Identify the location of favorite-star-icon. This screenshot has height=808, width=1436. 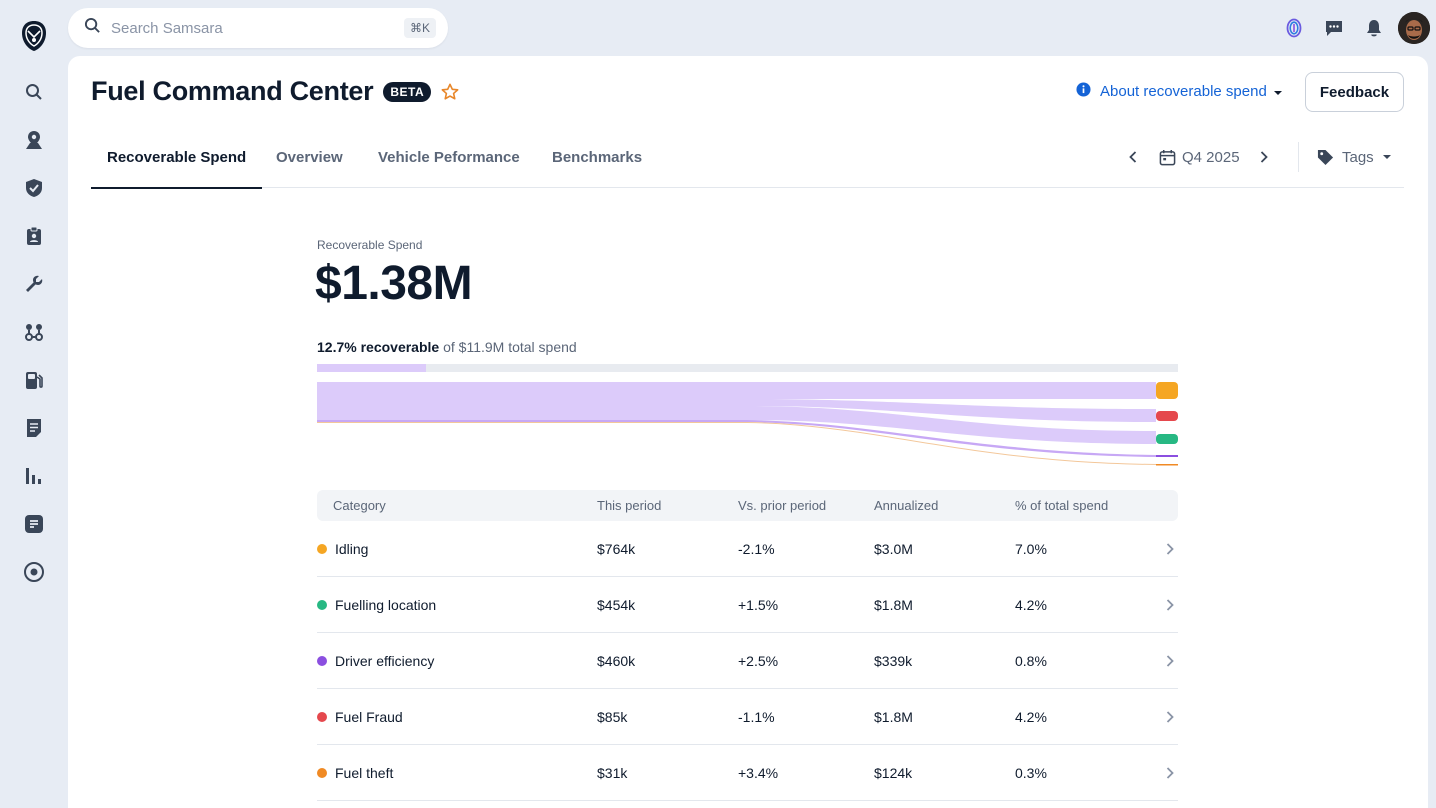
(450, 92).